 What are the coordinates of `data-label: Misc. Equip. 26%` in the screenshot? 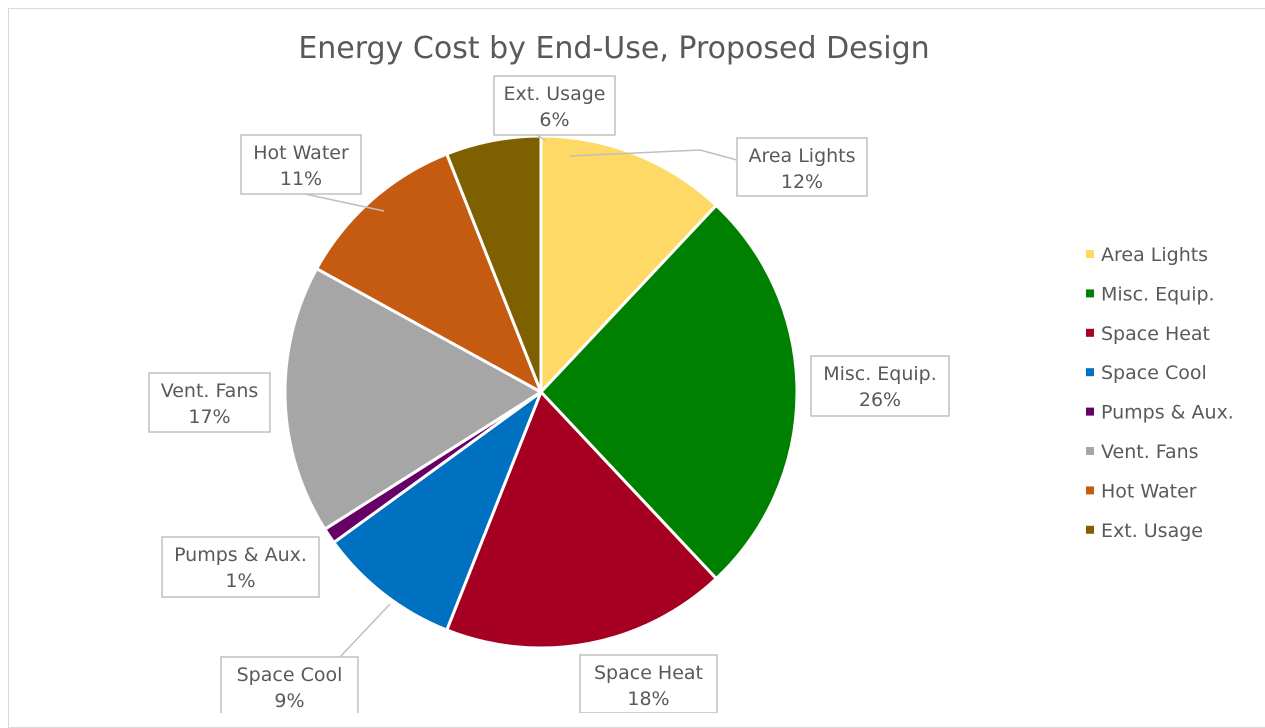 It's located at (880, 386).